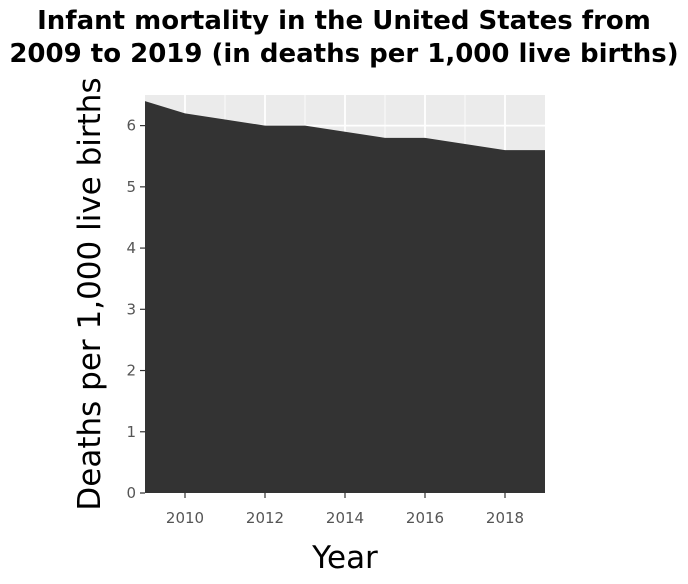 Image resolution: width=688 pixels, height=584 pixels. I want to click on y-axis: 0 1 2 3 4 5 6, so click(135, 309).